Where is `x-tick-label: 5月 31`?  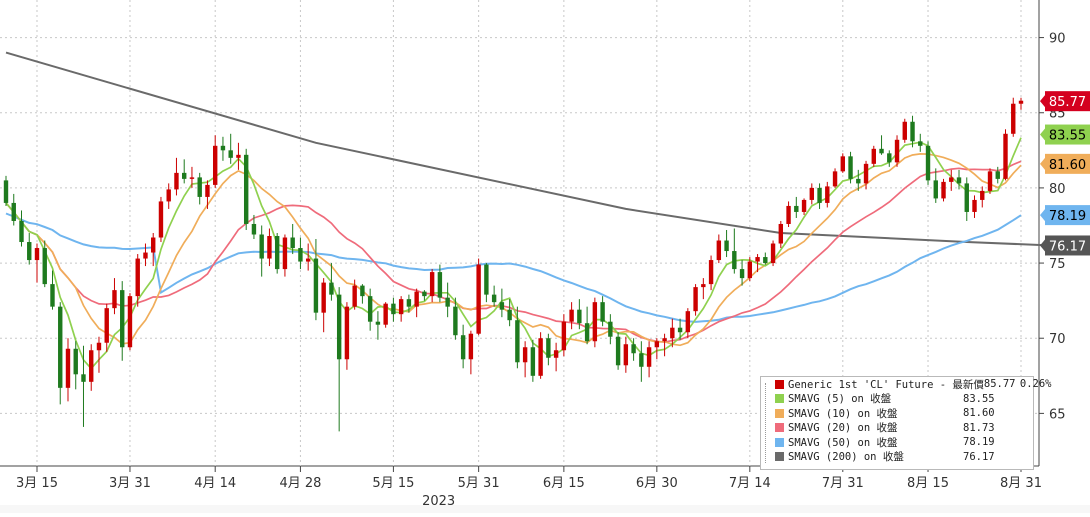
x-tick-label: 5月 31 is located at coordinates (479, 483).